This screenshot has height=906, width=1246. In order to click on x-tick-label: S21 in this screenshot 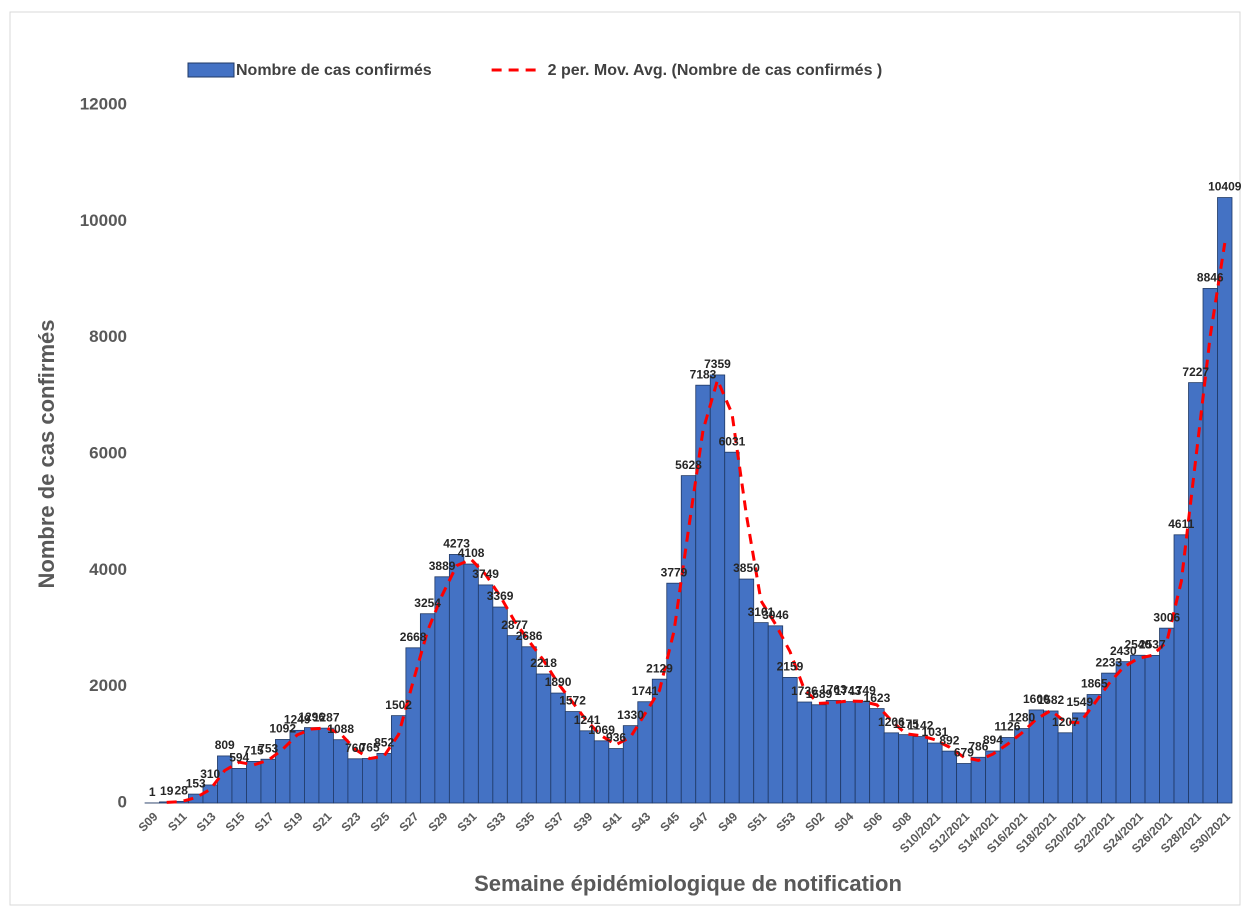, I will do `click(322, 821)`.